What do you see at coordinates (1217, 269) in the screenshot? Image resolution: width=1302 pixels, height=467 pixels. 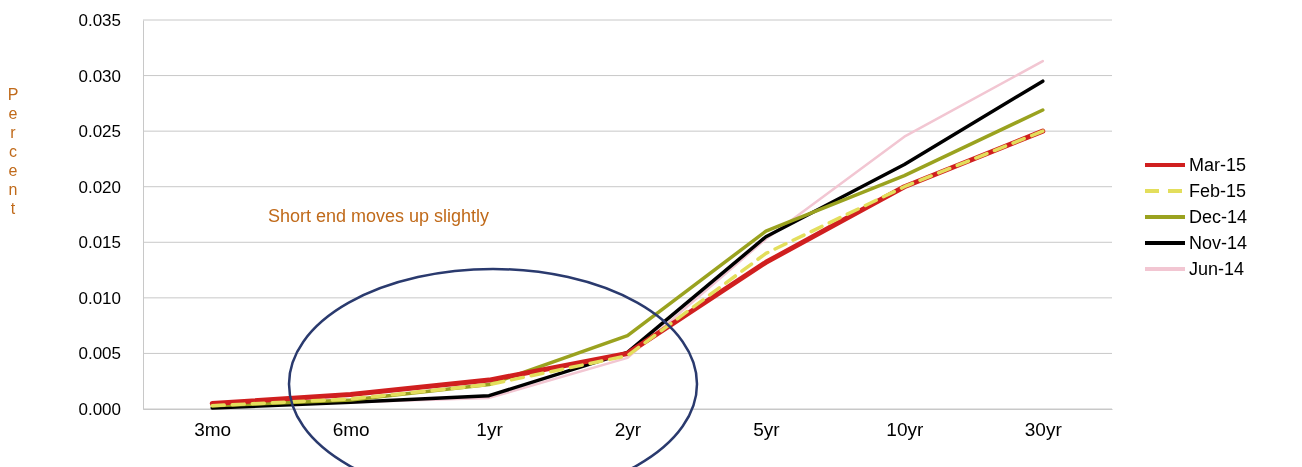 I see `legend-label: Jun-14` at bounding box center [1217, 269].